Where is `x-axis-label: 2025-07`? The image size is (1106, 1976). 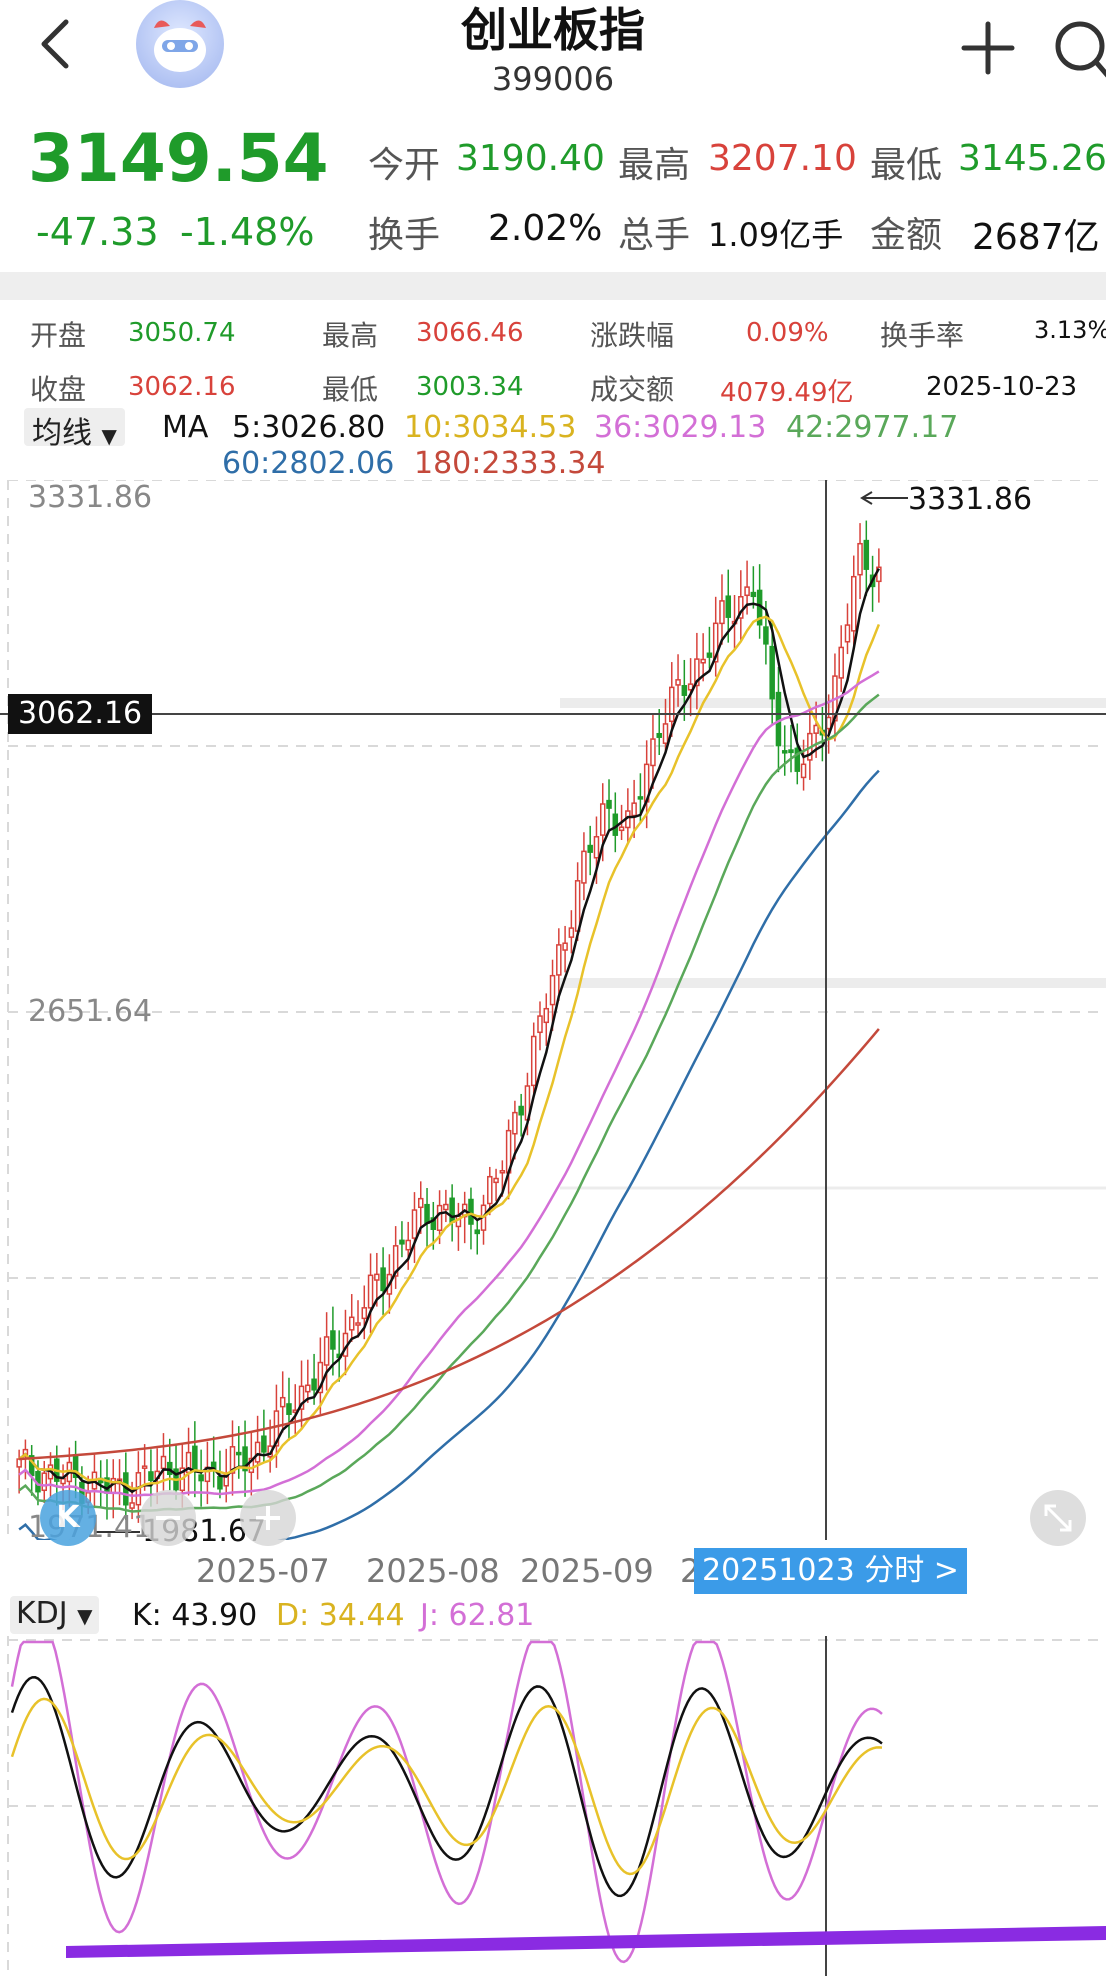
x-axis-label: 2025-07 is located at coordinates (263, 1571).